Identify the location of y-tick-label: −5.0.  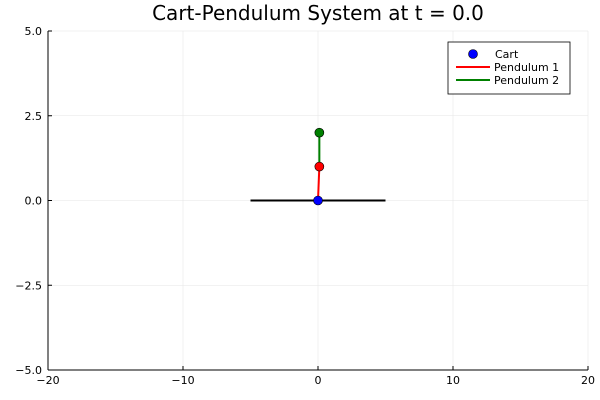
(28, 370).